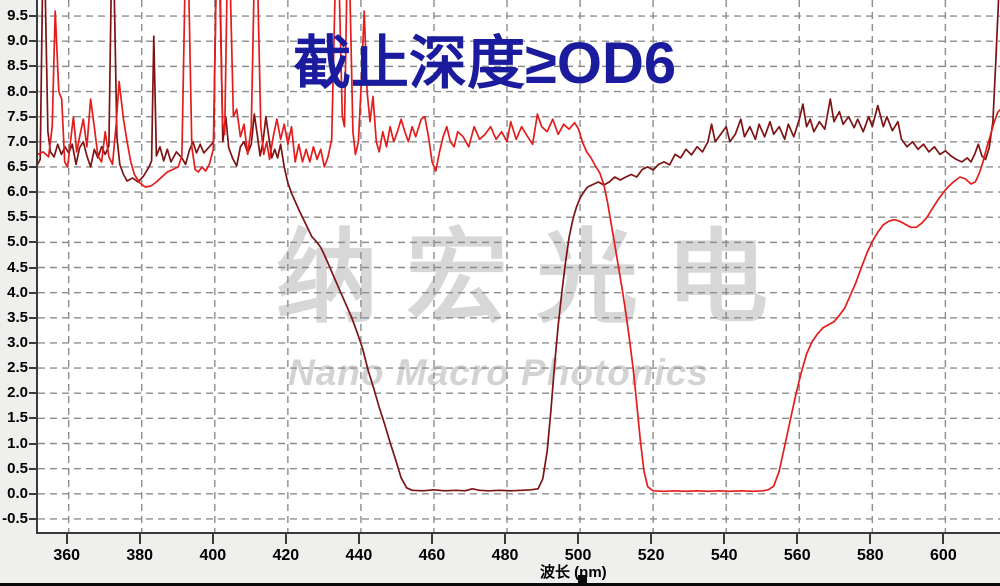 The image size is (1000, 586). What do you see at coordinates (17, 242) in the screenshot?
I see `y-tick-label: 5.0` at bounding box center [17, 242].